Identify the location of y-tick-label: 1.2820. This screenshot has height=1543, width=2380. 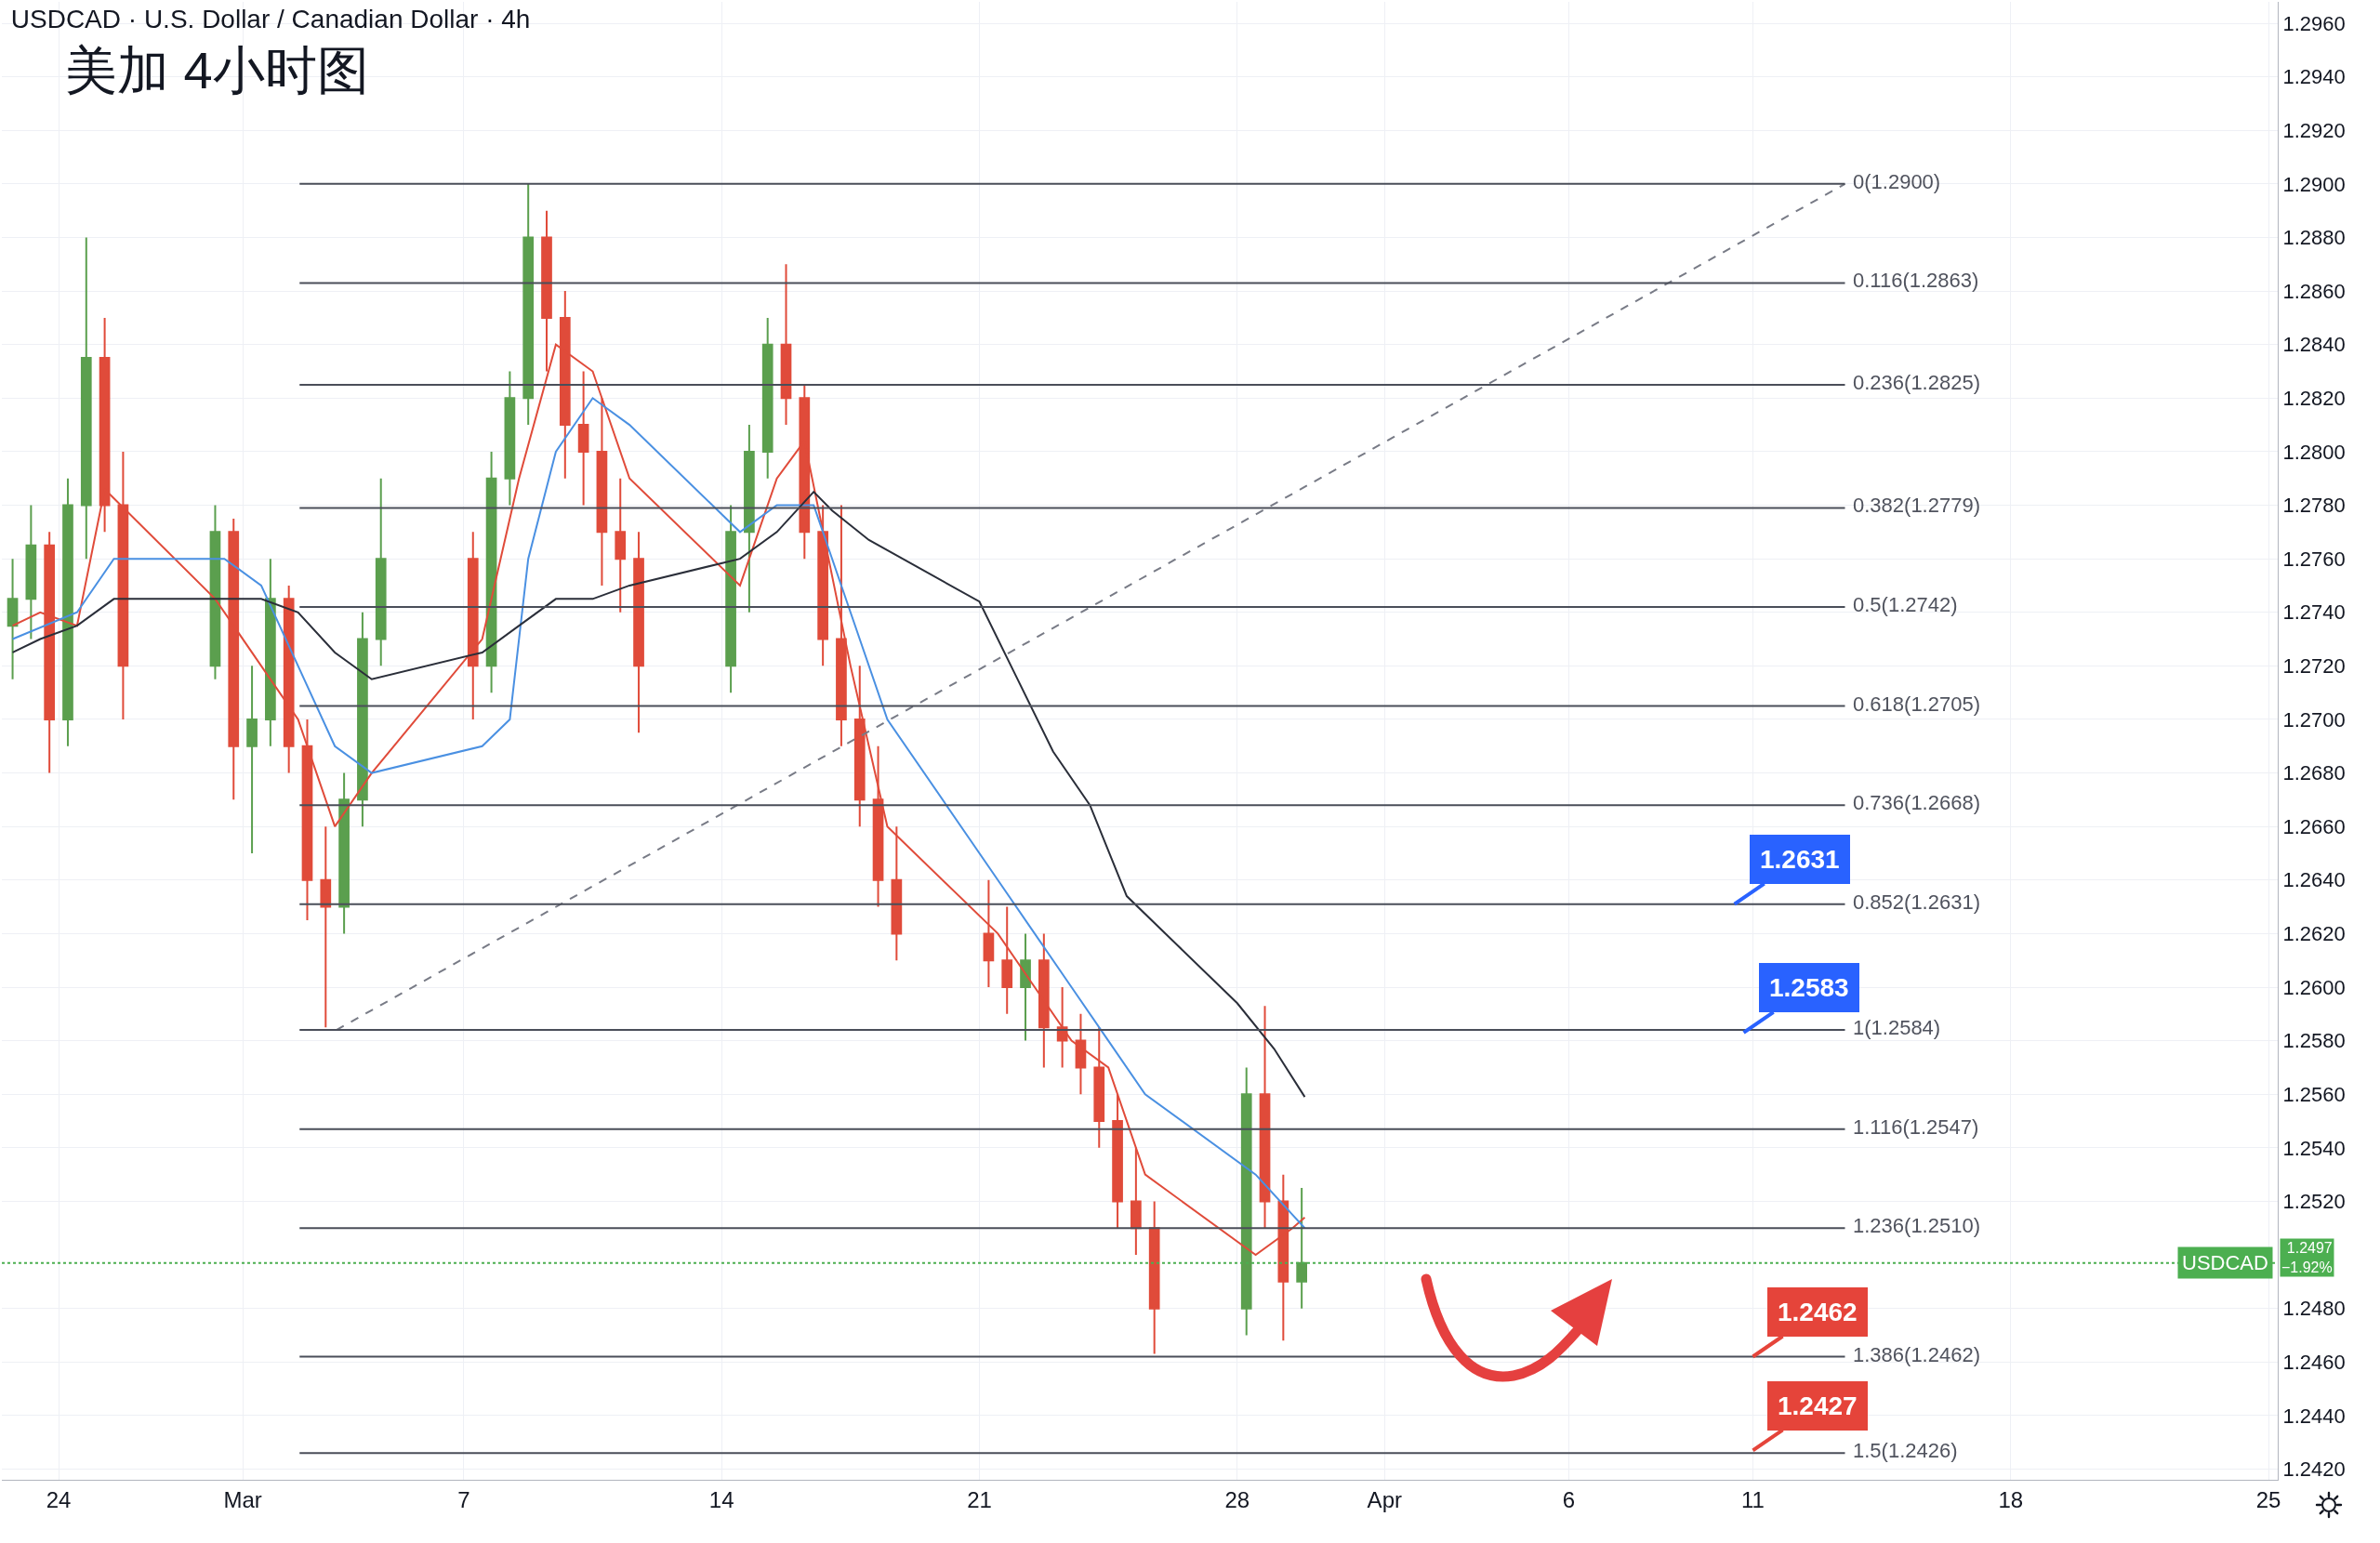
(2314, 398).